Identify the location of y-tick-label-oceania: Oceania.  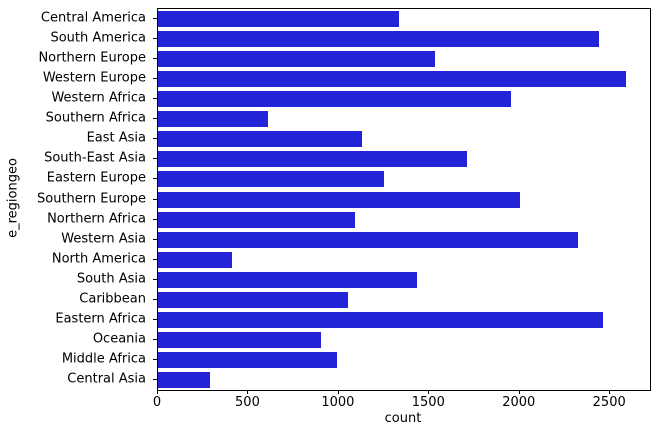
(119, 339).